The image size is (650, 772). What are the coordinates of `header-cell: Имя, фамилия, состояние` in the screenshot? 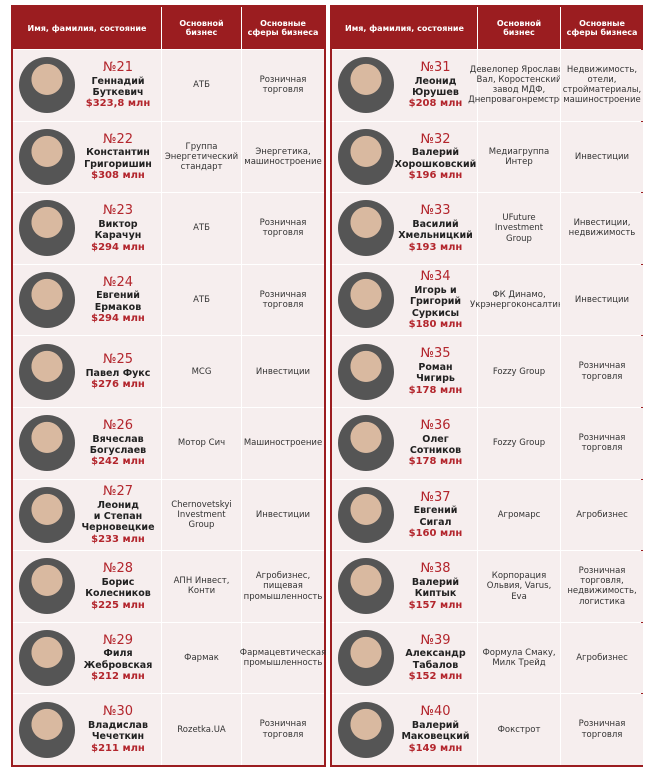 It's located at (404, 28).